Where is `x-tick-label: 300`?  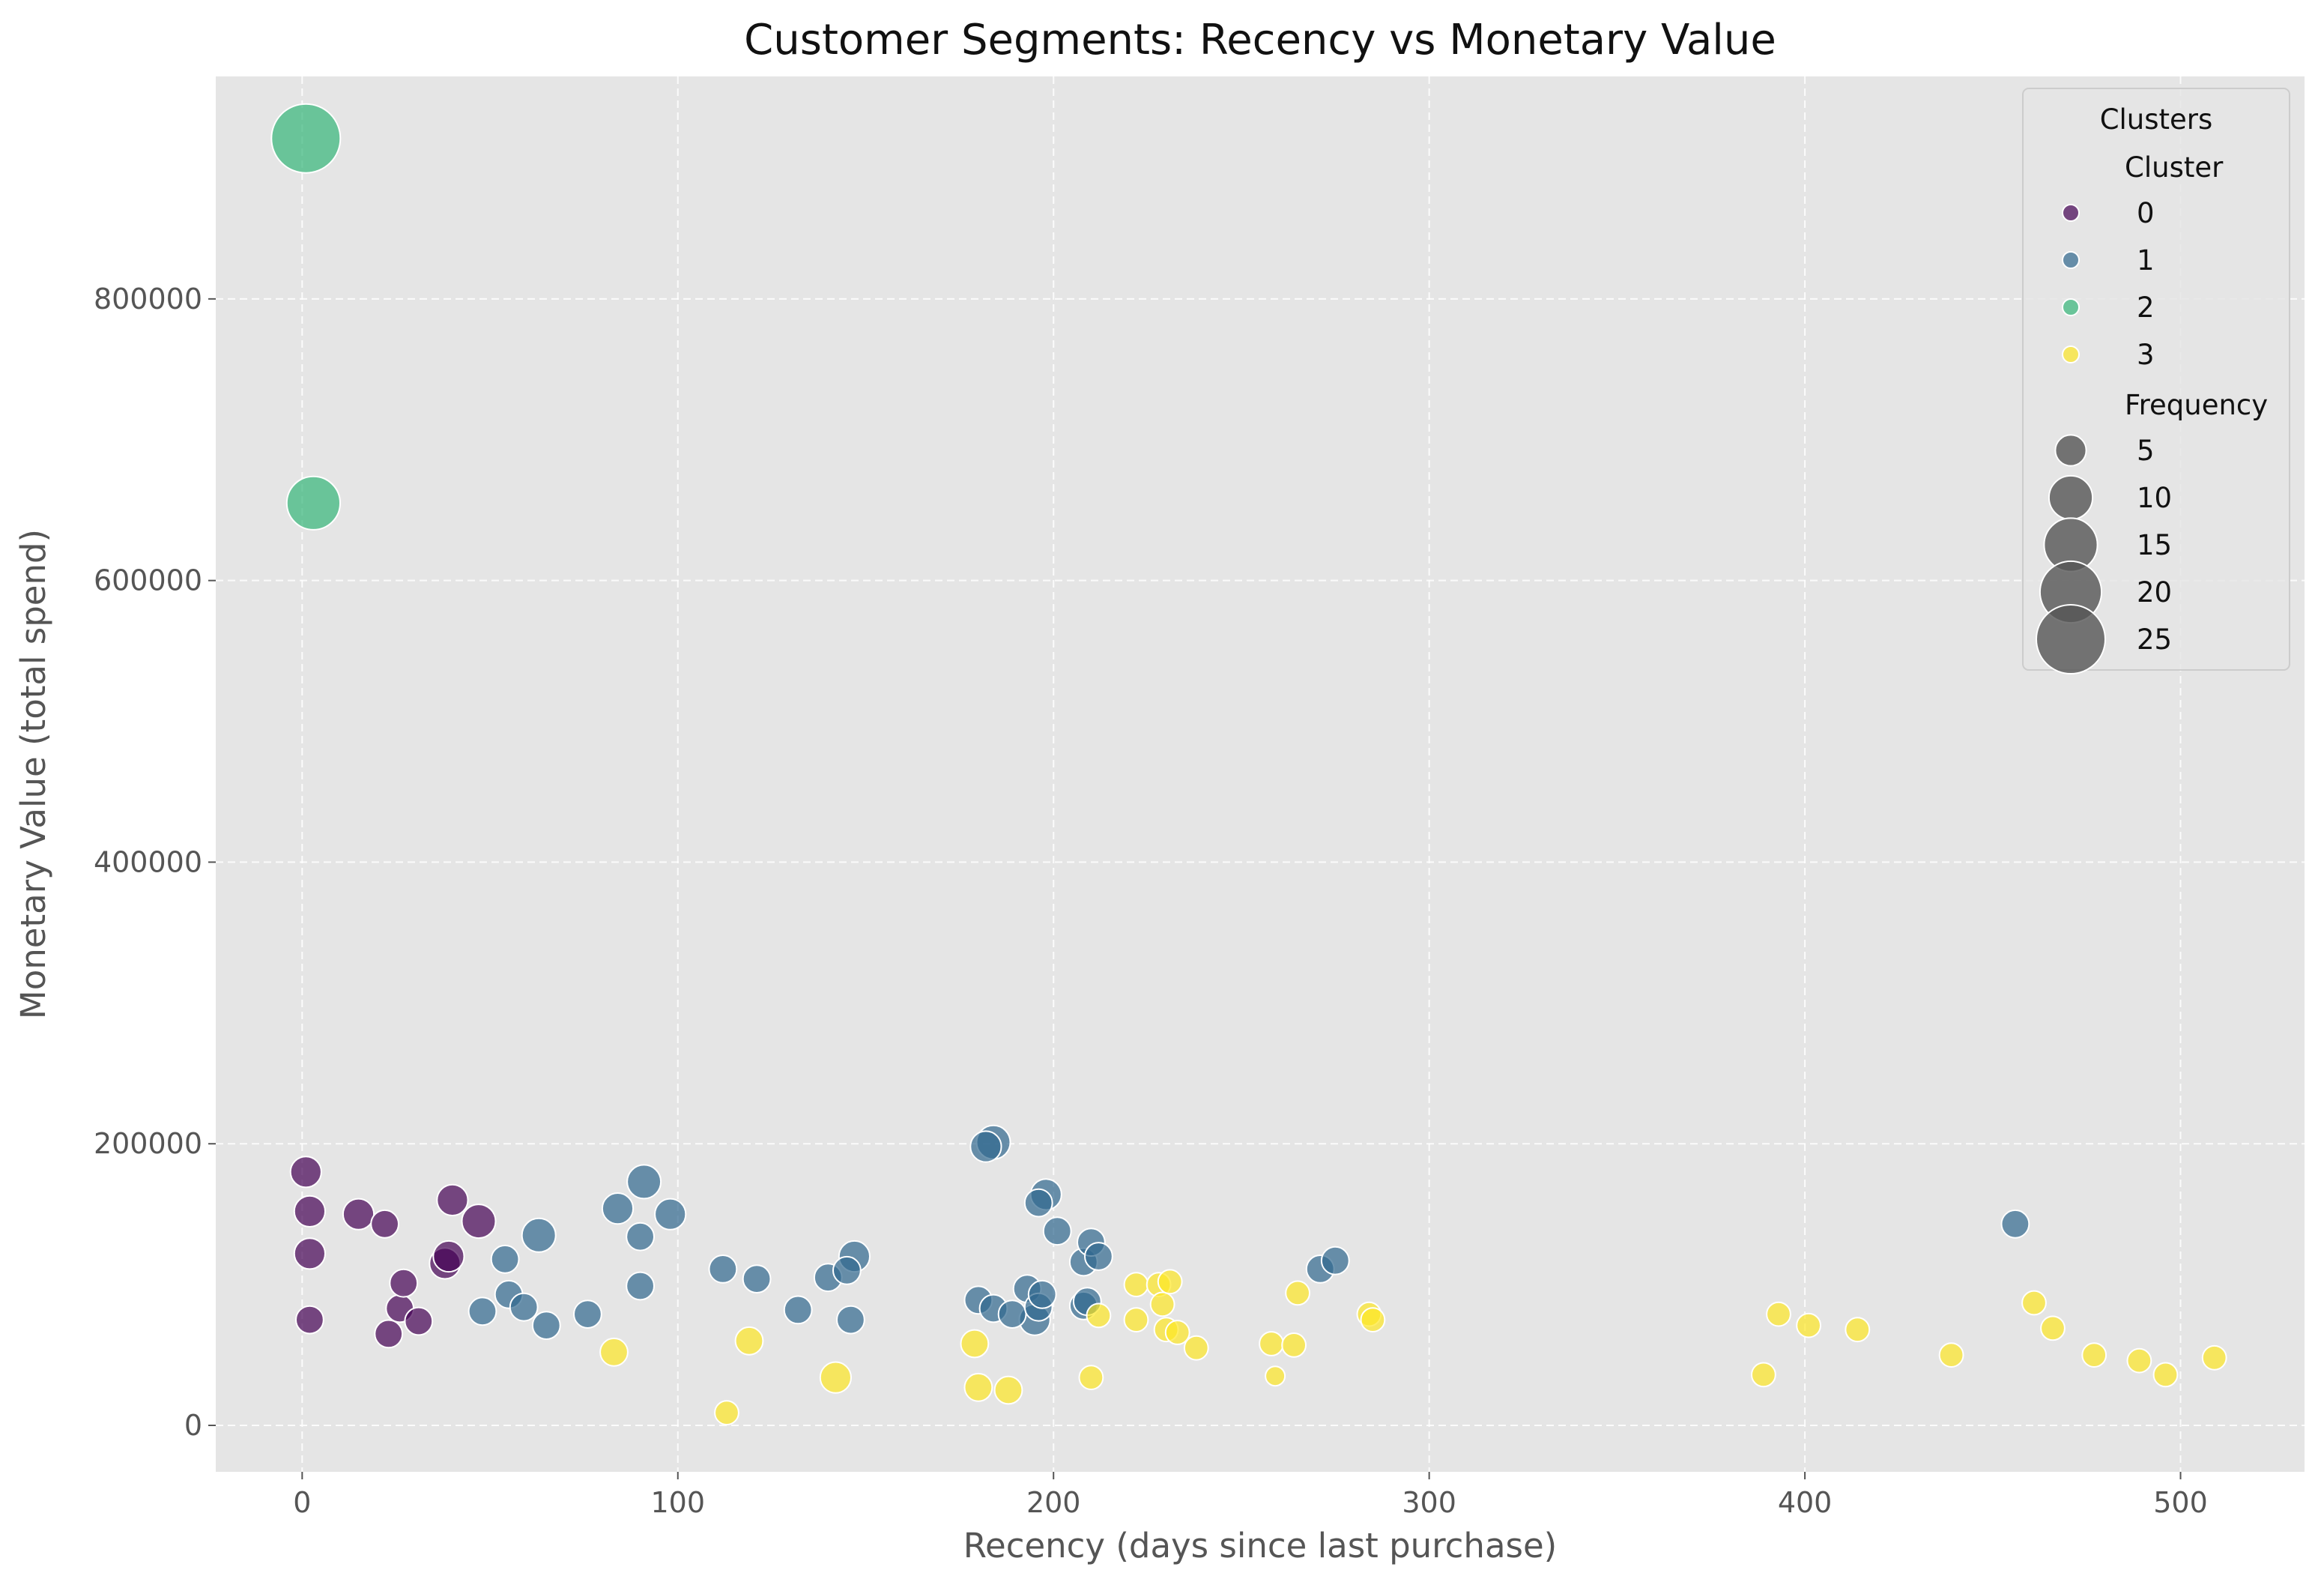 x-tick-label: 300 is located at coordinates (1429, 1503).